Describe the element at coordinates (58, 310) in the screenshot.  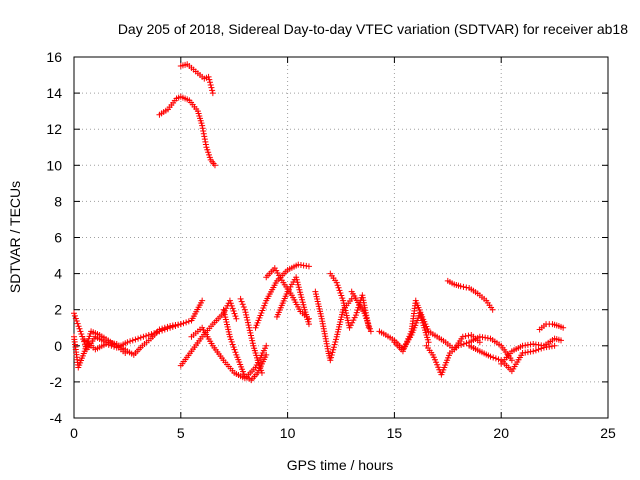
I see `y-tick-label: 2` at that location.